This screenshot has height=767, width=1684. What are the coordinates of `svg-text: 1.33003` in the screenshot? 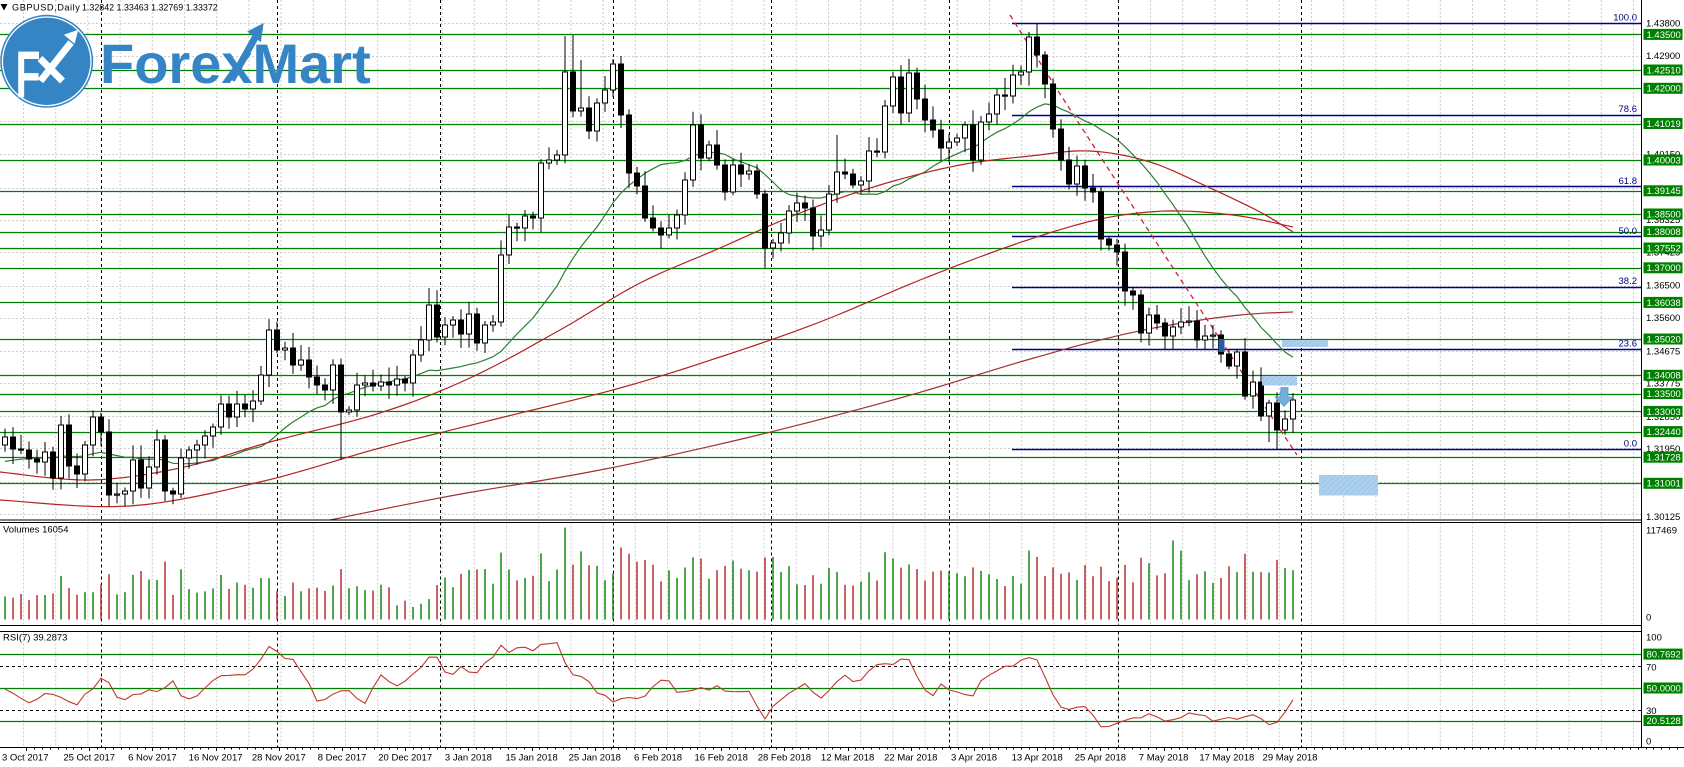 It's located at (1664, 412).